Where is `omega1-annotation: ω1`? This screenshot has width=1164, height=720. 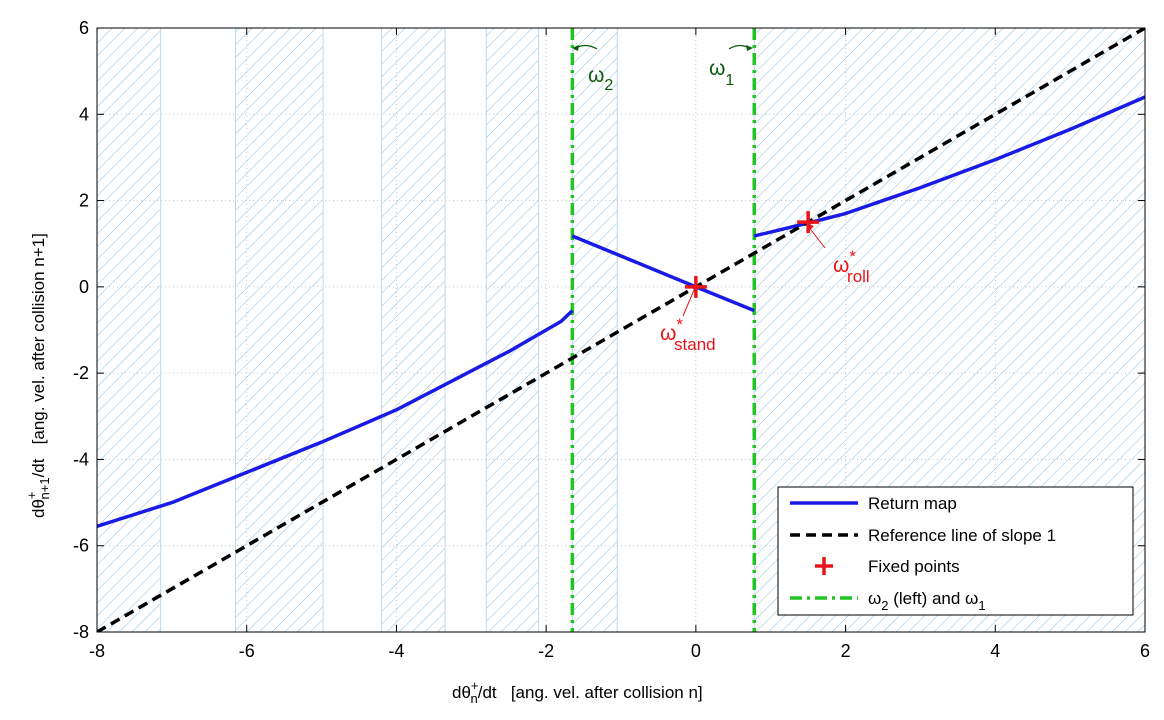
omega1-annotation: ω1 is located at coordinates (731, 66).